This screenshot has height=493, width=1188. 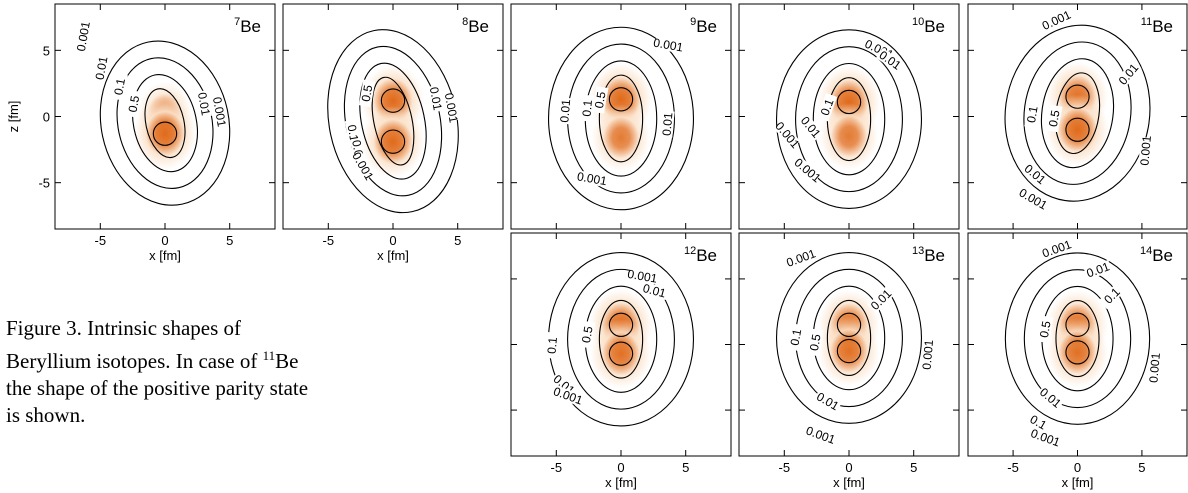 I want to click on isotope-label: 10Be, so click(x=928, y=26).